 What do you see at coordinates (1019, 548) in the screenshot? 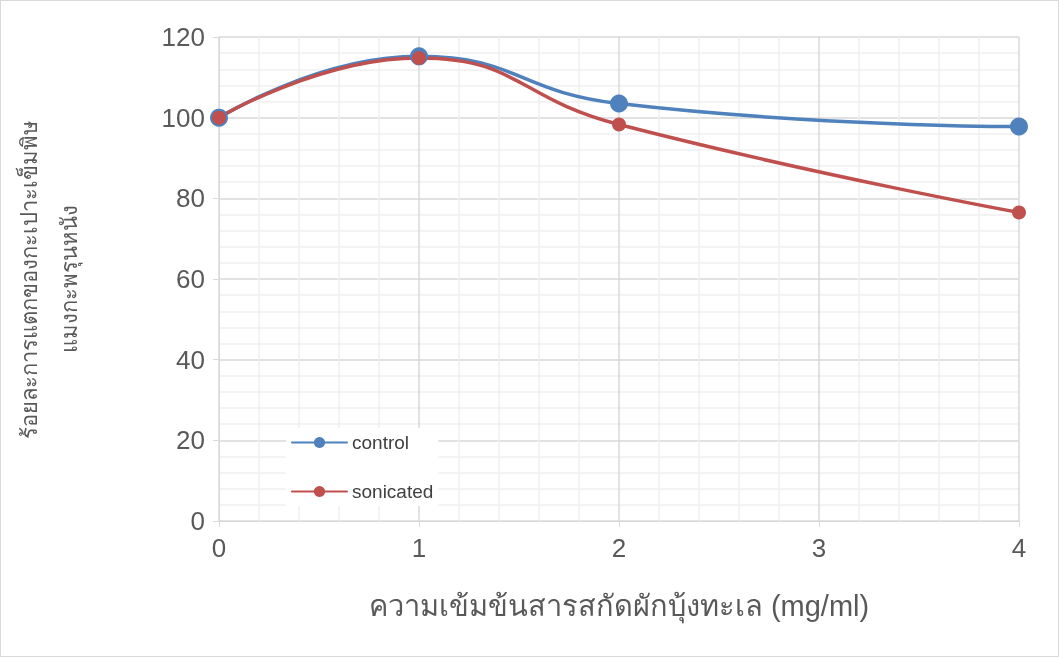
I see `x-tick-label: 4` at bounding box center [1019, 548].